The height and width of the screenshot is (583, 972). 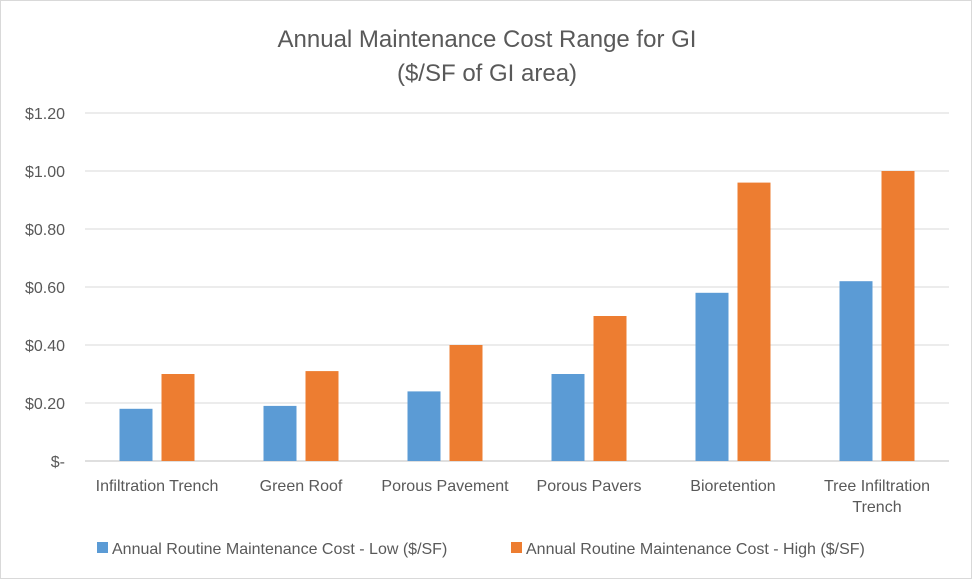 I want to click on chart-subtitle: ($/SF of GI area), so click(x=487, y=73).